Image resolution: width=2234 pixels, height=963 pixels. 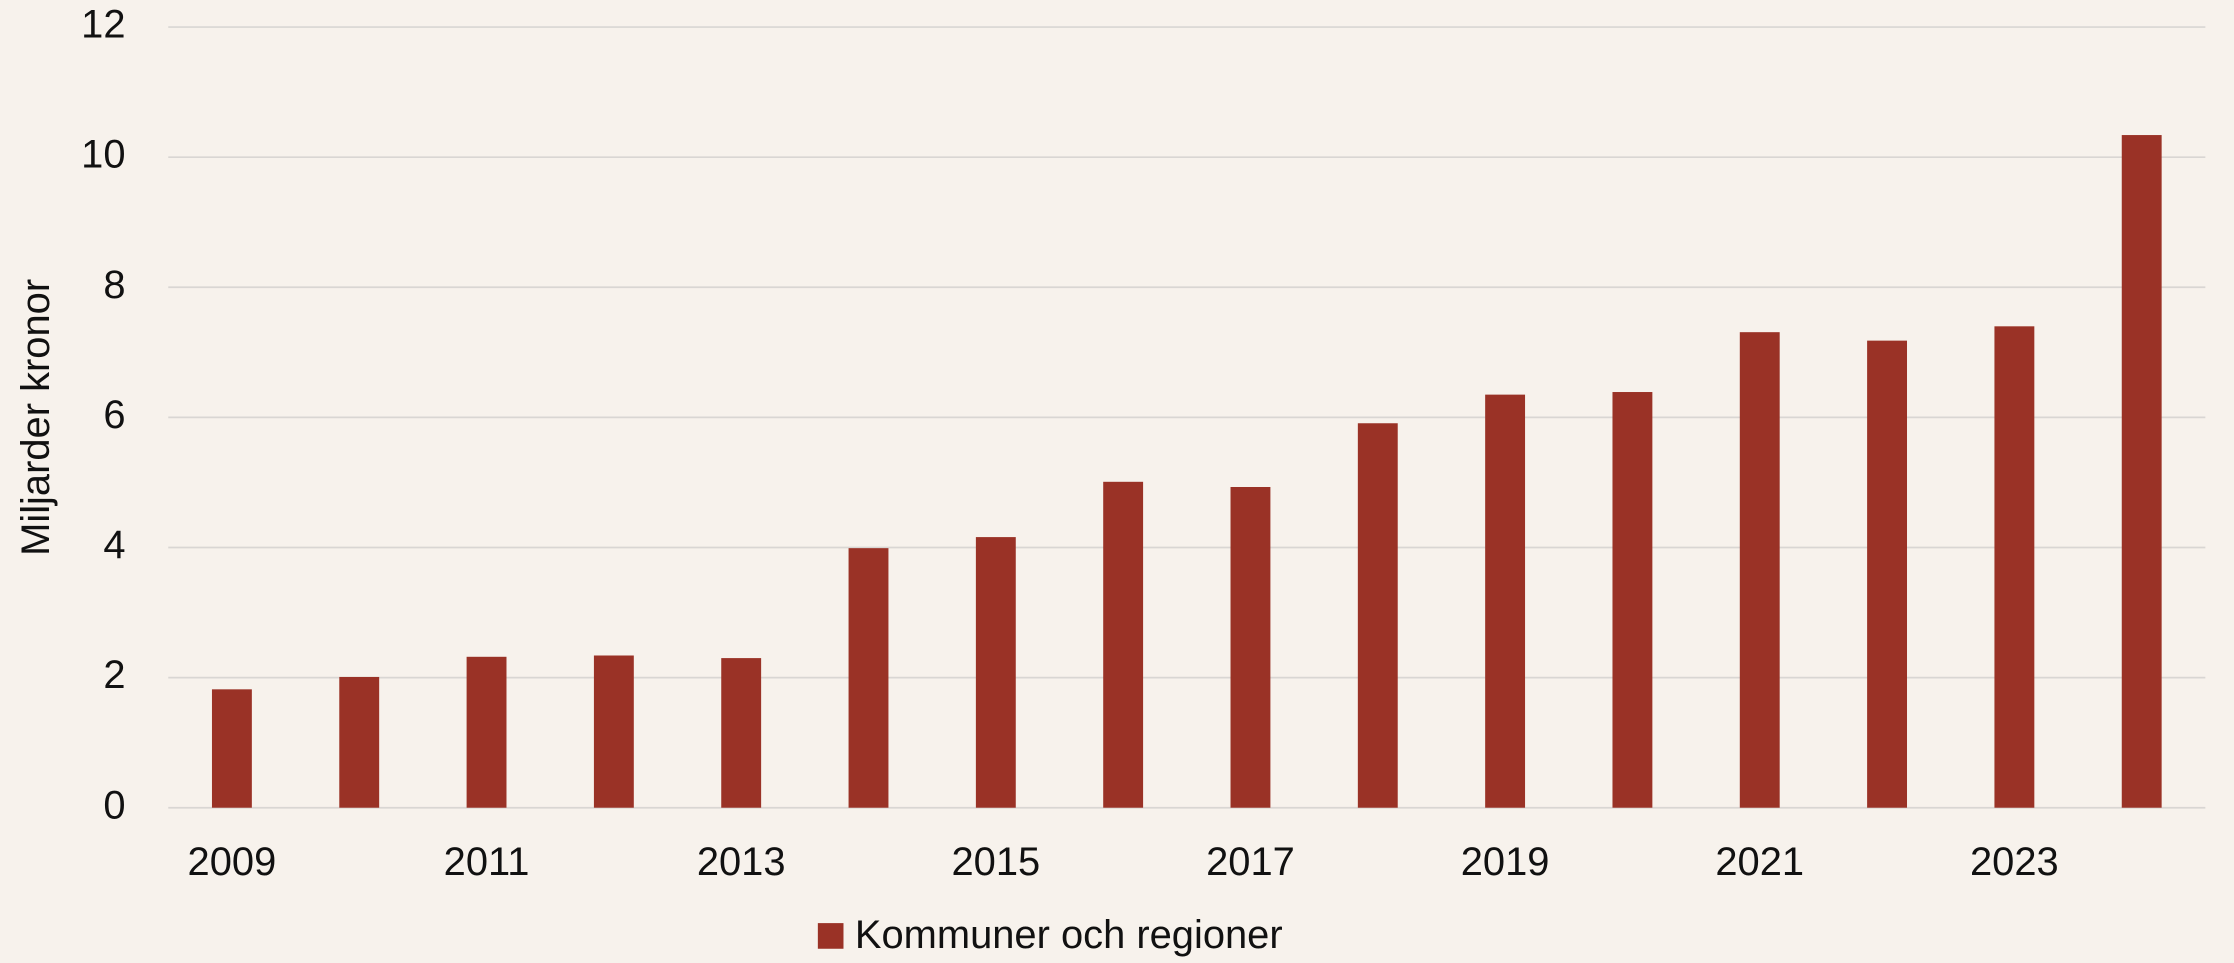 What do you see at coordinates (103, 155) in the screenshot?
I see `y-tick-label: 10` at bounding box center [103, 155].